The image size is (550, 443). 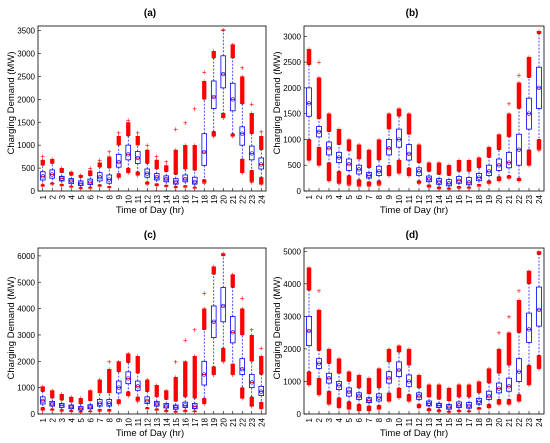 I want to click on x-tick-label: 12, so click(x=147, y=198).